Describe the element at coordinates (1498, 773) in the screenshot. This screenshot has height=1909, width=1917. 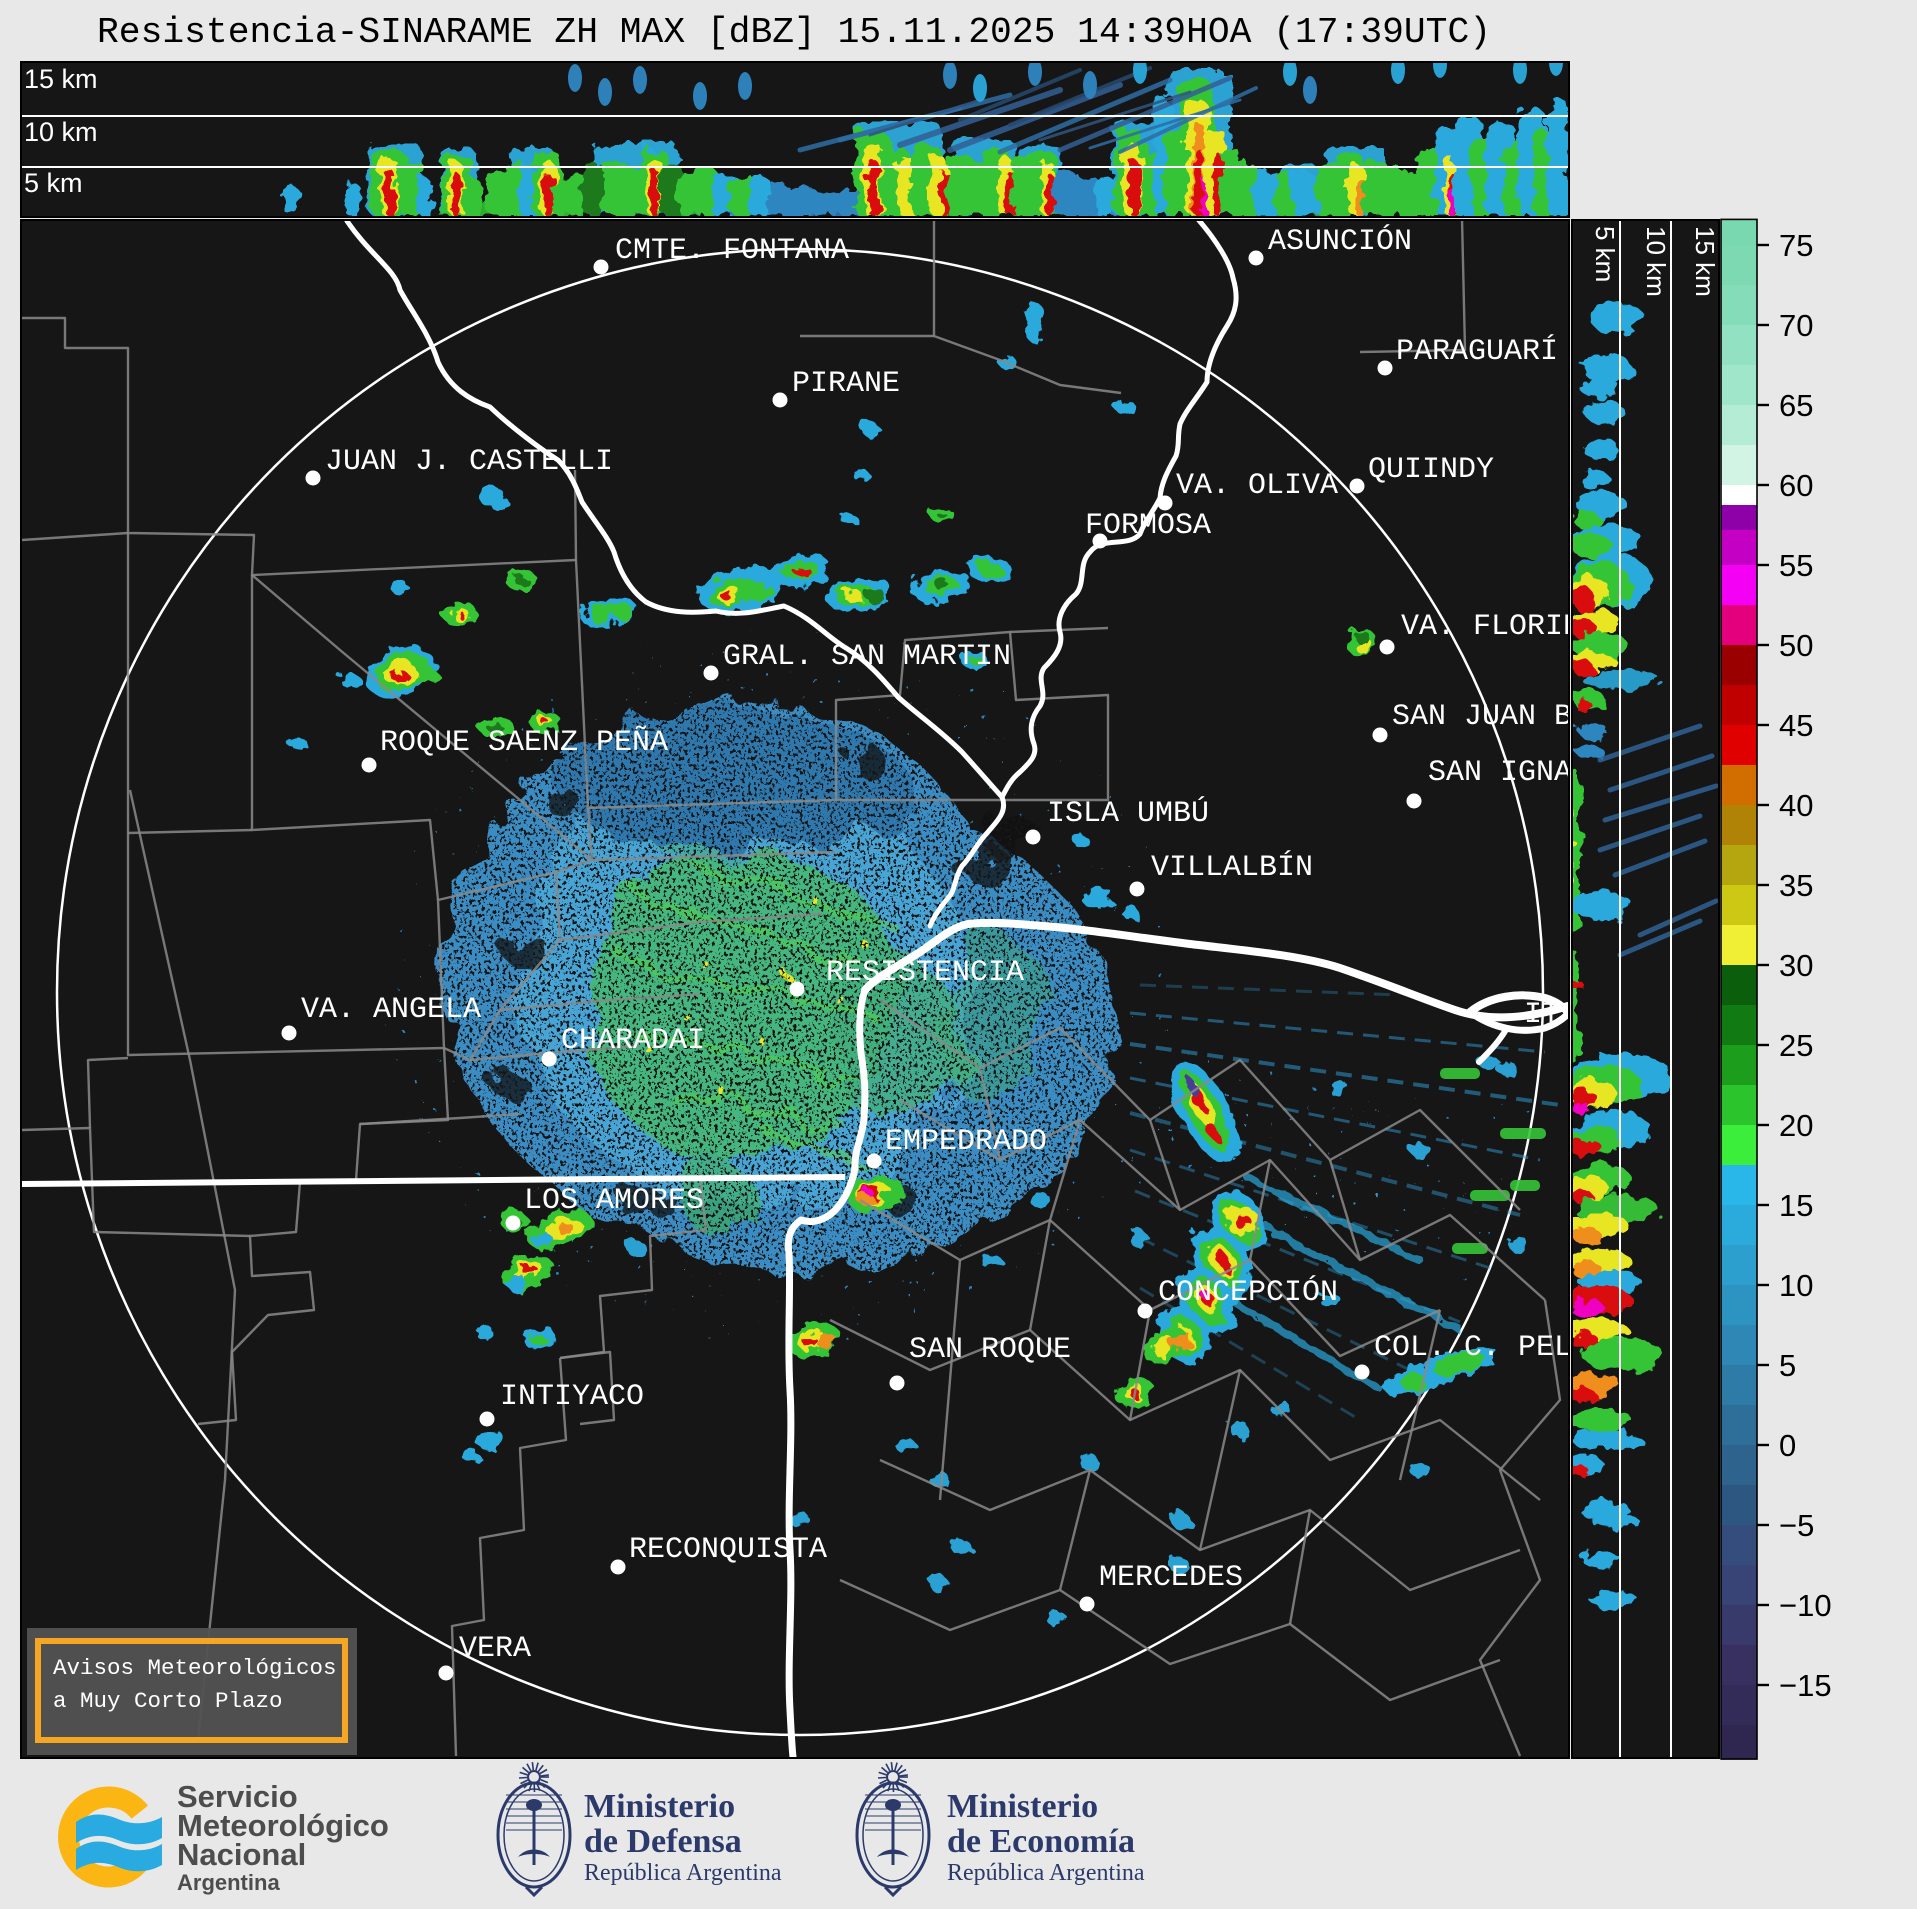
I see `svg-text: SAN IGNAC` at that location.